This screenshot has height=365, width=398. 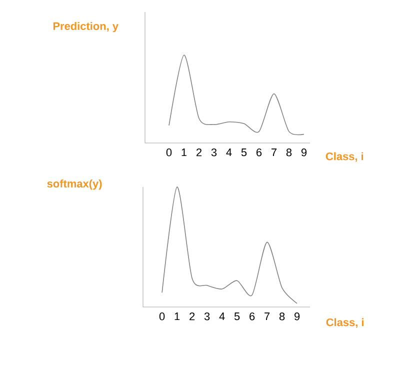 What do you see at coordinates (74, 184) in the screenshot?
I see `y-axis-title: softmax(y)` at bounding box center [74, 184].